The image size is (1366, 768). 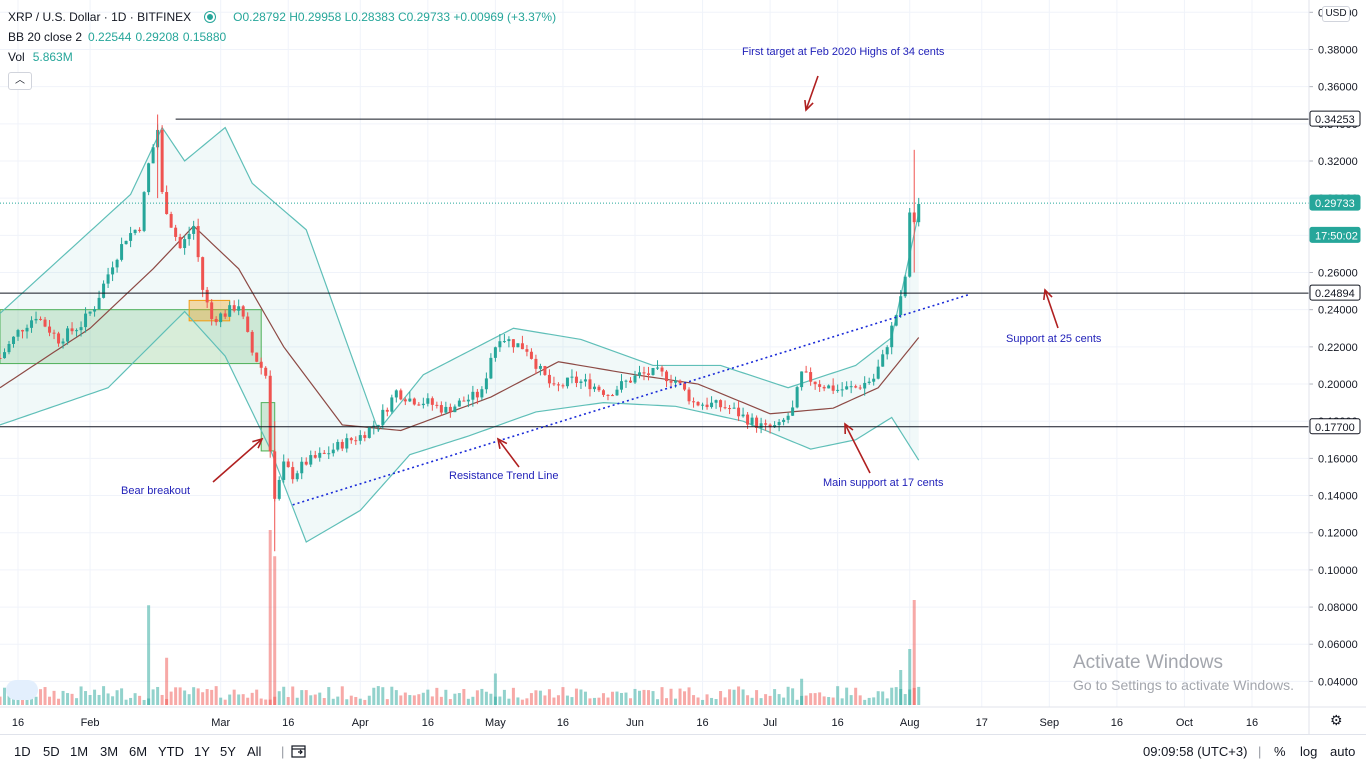 I want to click on annotation-support-25: Support at 25 cents, so click(x=1054, y=339).